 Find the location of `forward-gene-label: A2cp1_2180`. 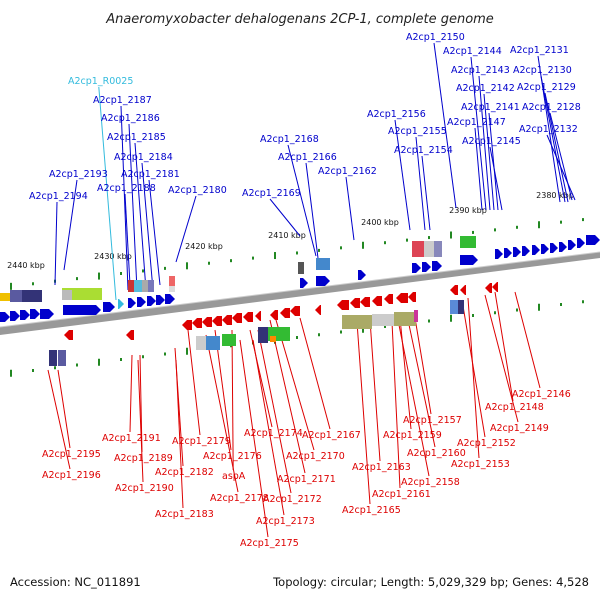

forward-gene-label: A2cp1_2180 is located at coordinates (197, 190).